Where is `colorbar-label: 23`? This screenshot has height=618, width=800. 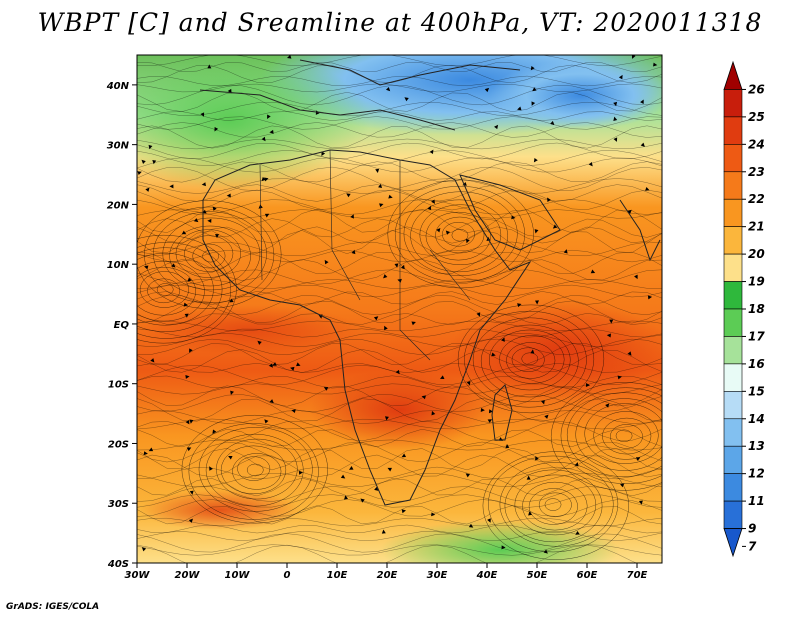
colorbar-label: 23 is located at coordinates (756, 172).